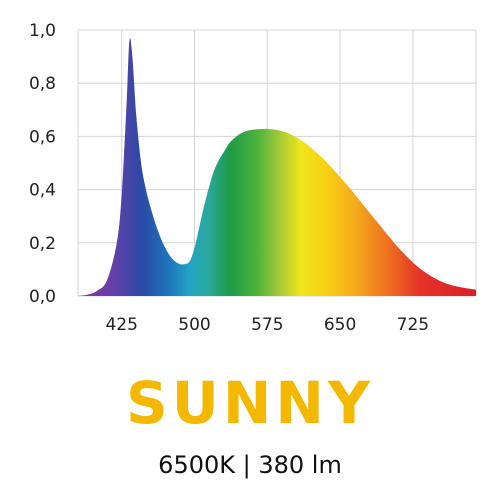  I want to click on x-tick-label: 425, so click(121, 325).